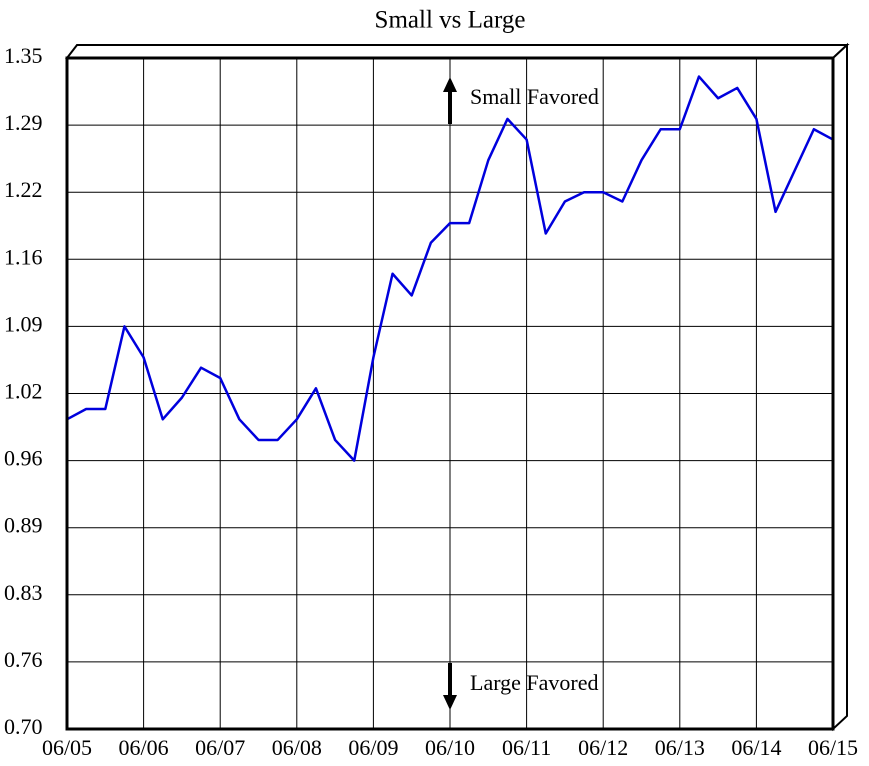 This screenshot has height=766, width=869. Describe the element at coordinates (756, 747) in the screenshot. I see `x-tick-label: 06/14` at that location.